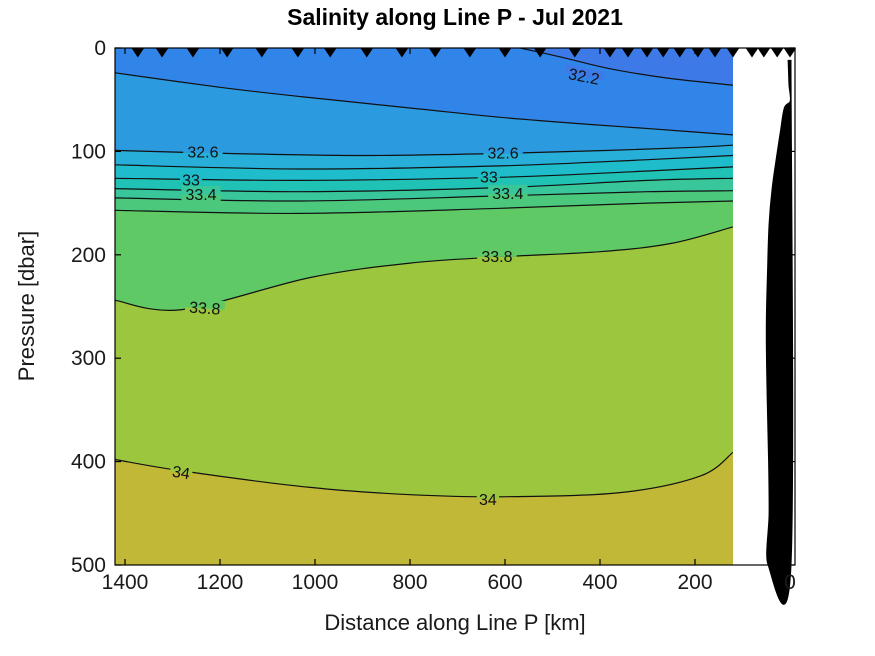 The width and height of the screenshot is (875, 656). I want to click on y-axis-label: Pressure [dbar], so click(26, 306).